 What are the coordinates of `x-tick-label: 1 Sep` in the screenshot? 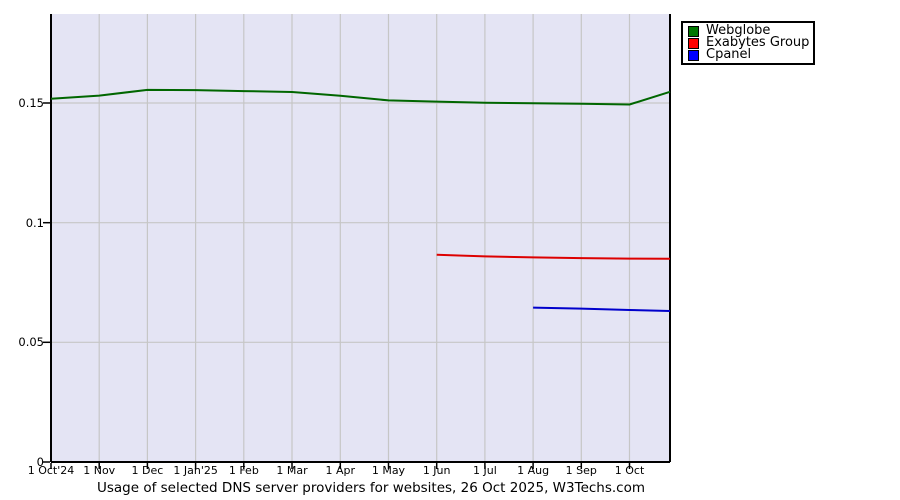 It's located at (581, 470).